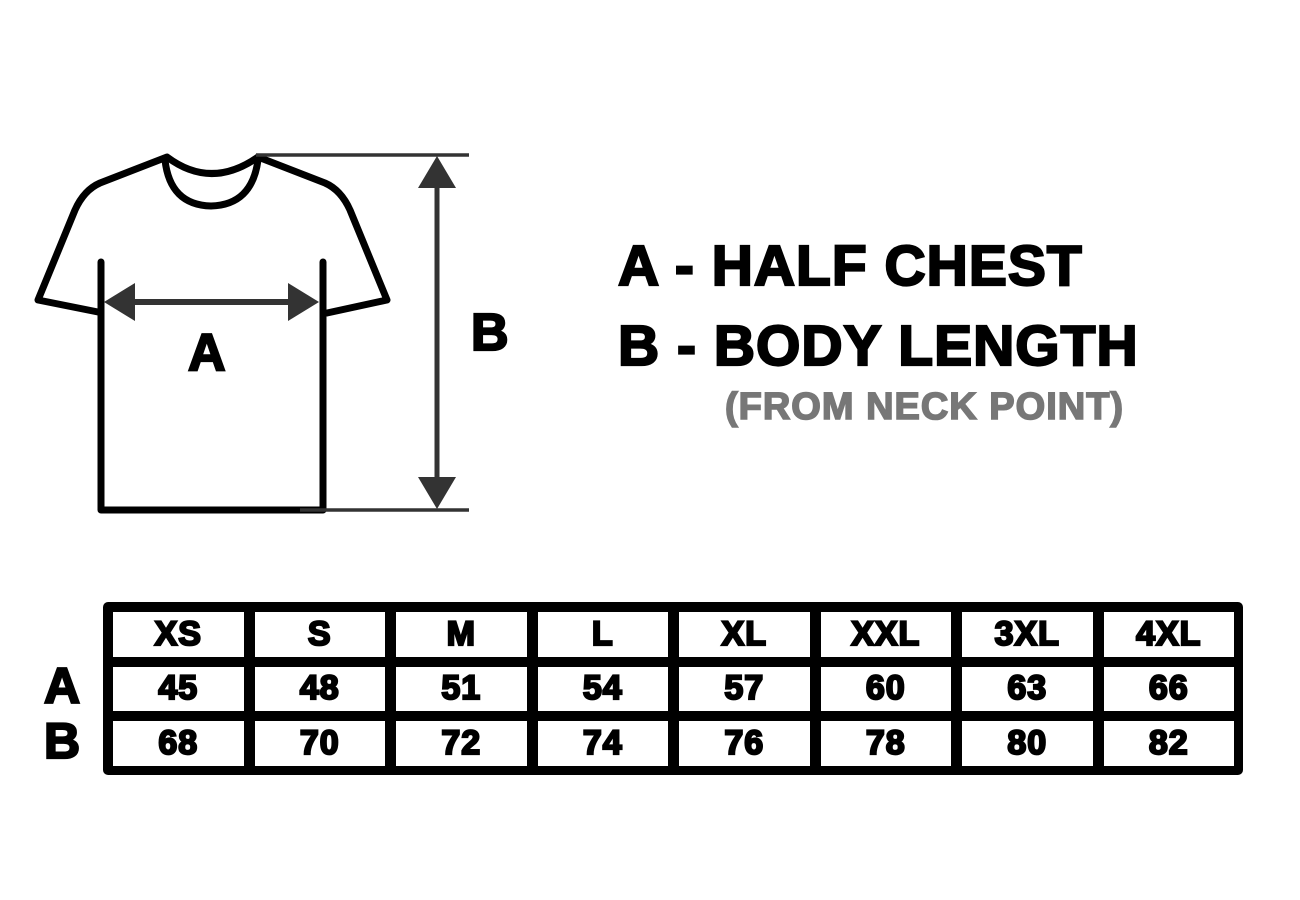  What do you see at coordinates (1027, 689) in the screenshot?
I see `cell-a: 63` at bounding box center [1027, 689].